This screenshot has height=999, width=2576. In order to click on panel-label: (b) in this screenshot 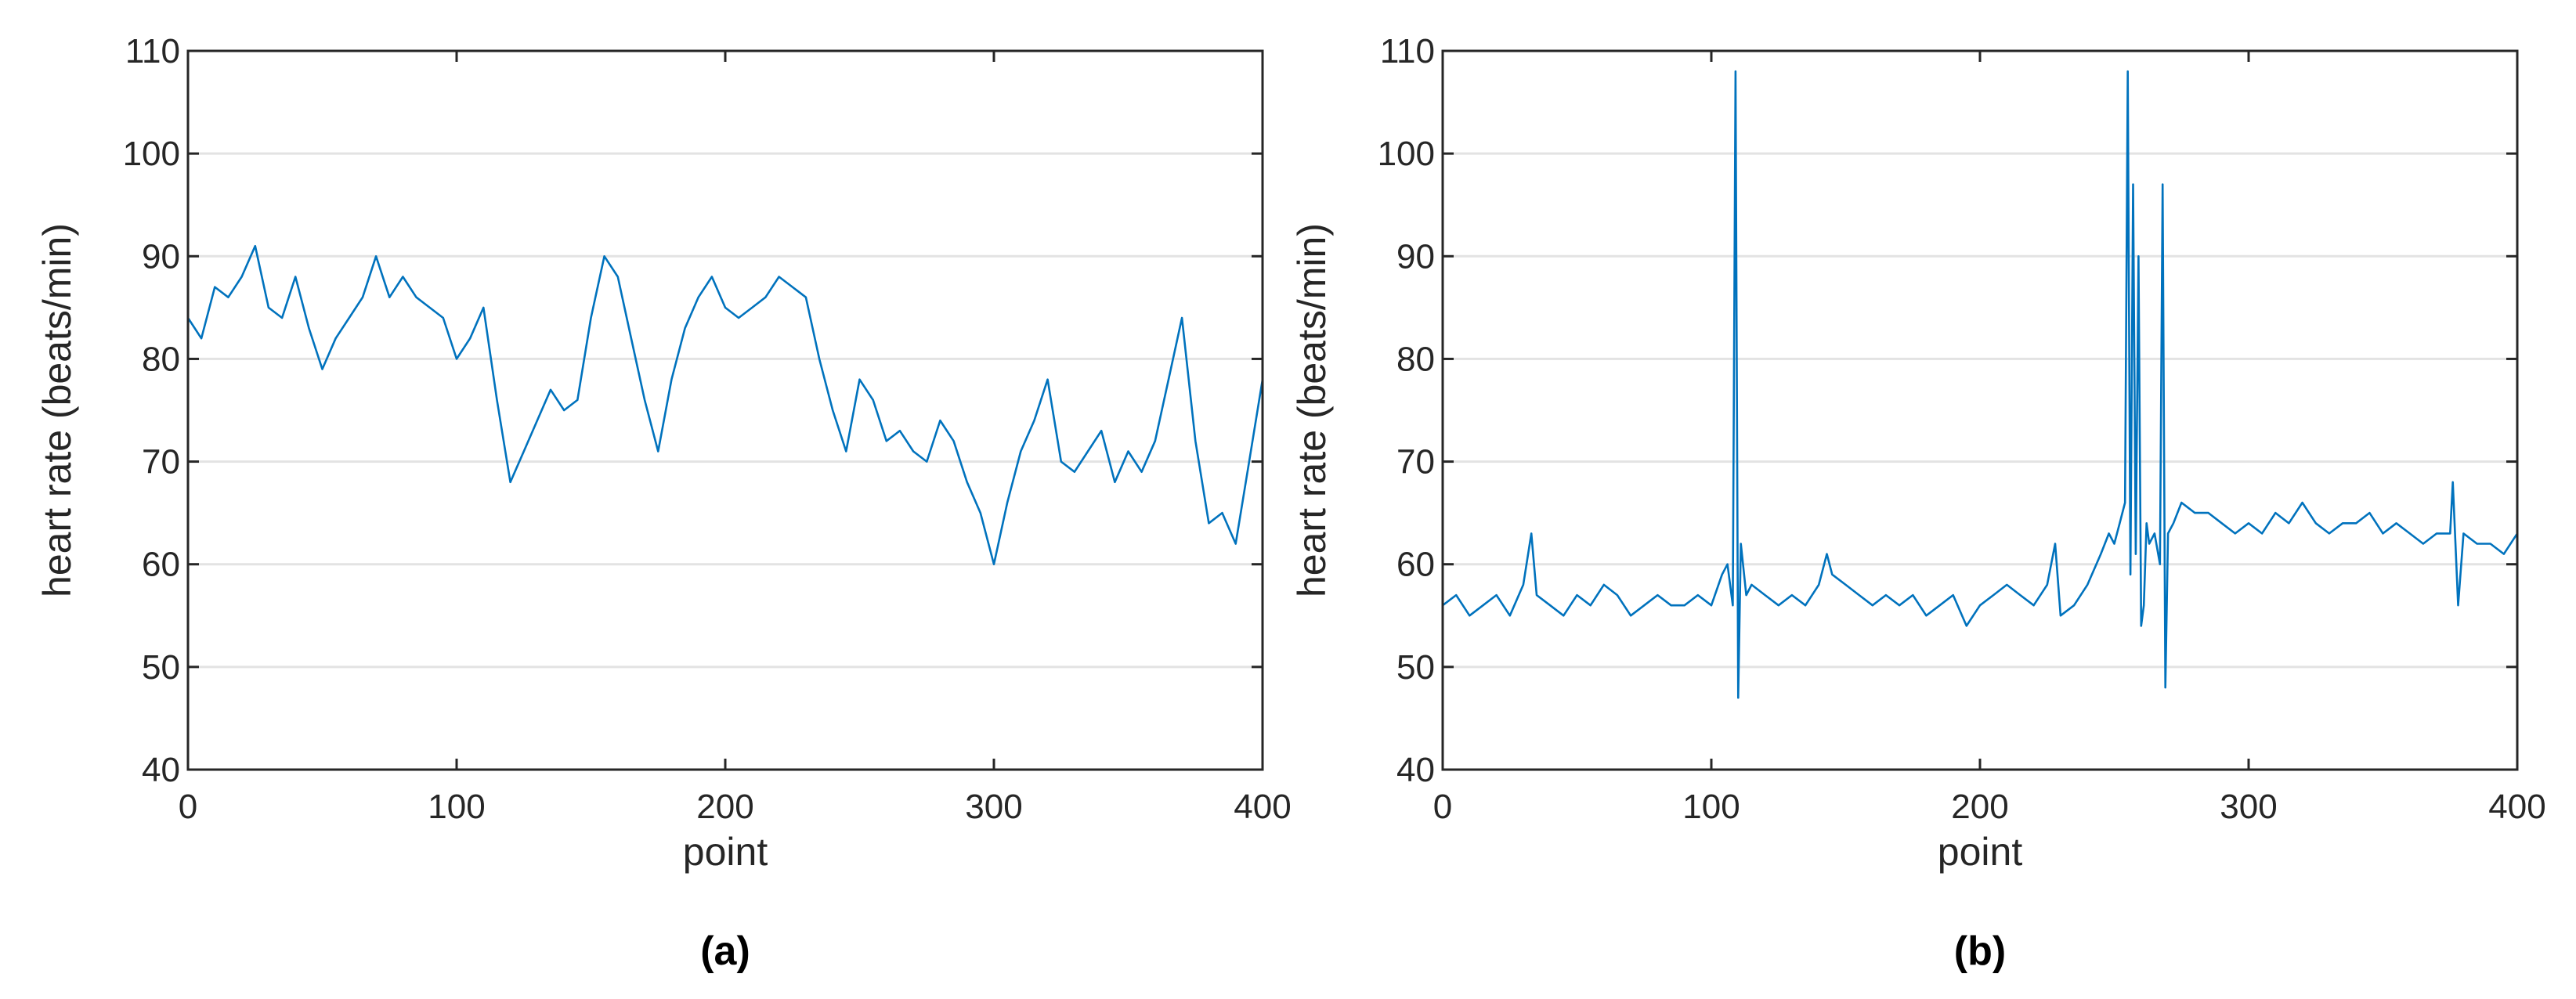, I will do `click(1980, 951)`.